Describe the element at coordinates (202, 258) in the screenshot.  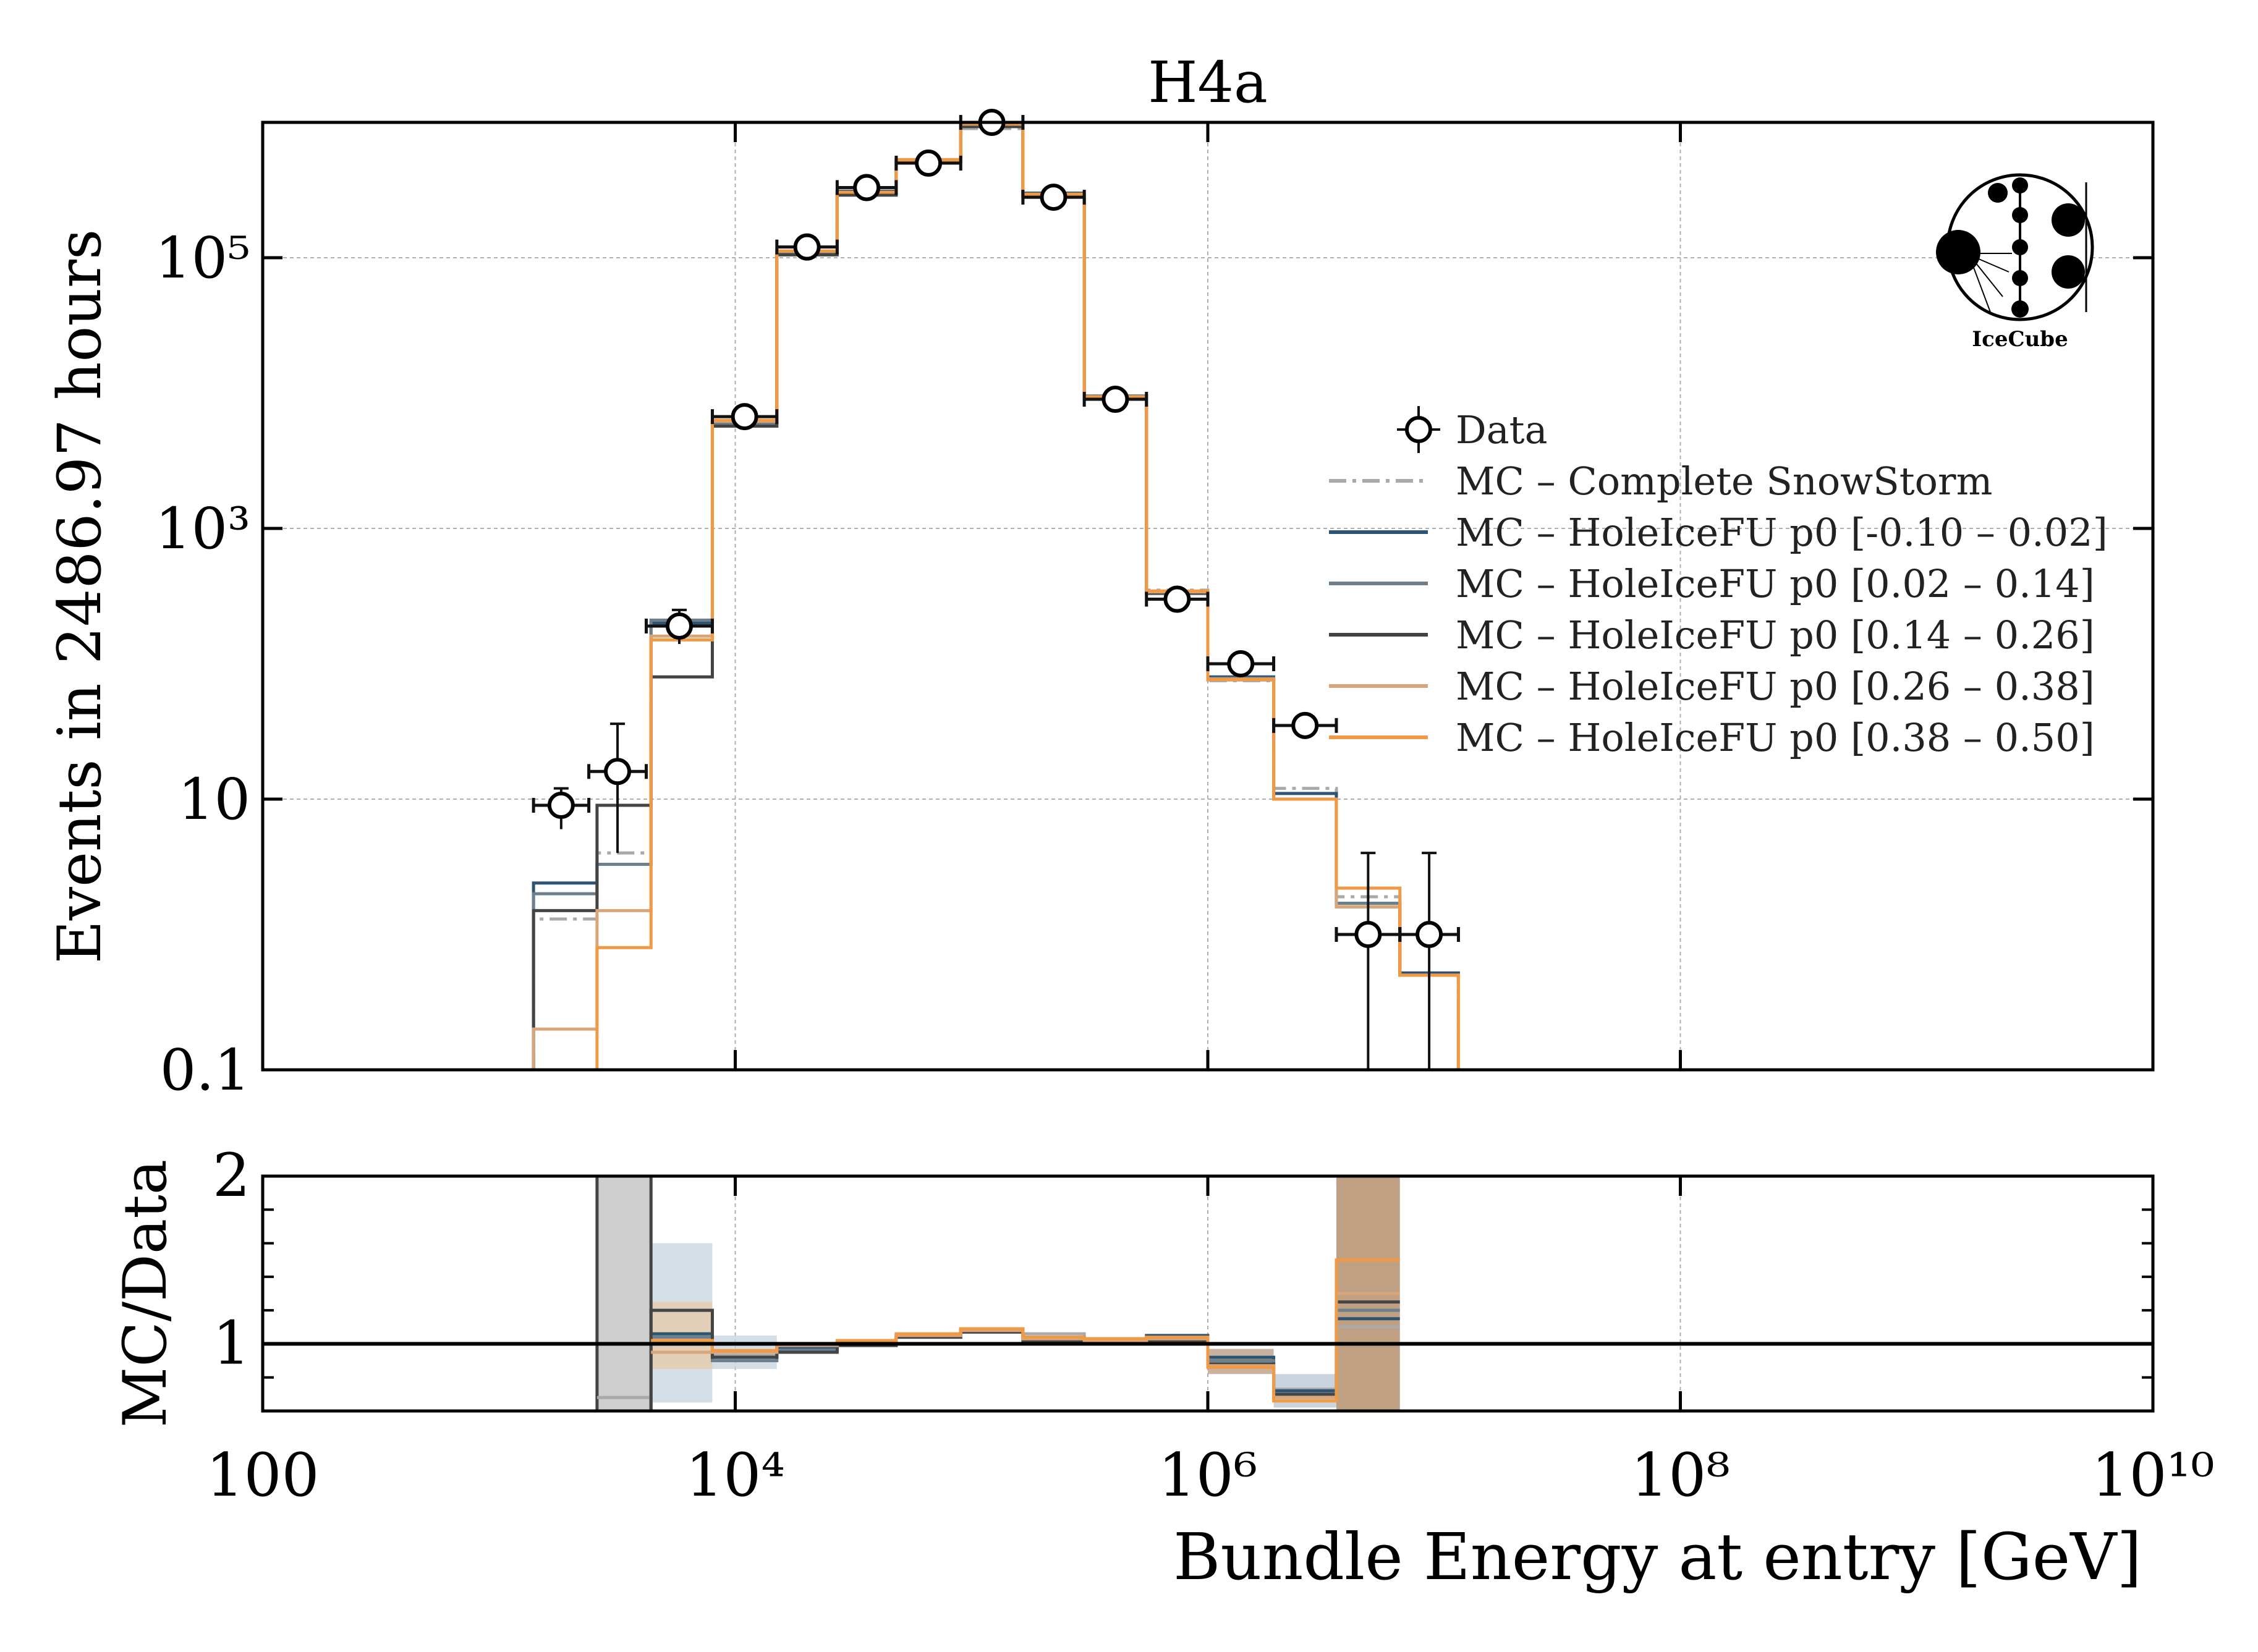
I see `y-tick-label: 10⁵` at that location.